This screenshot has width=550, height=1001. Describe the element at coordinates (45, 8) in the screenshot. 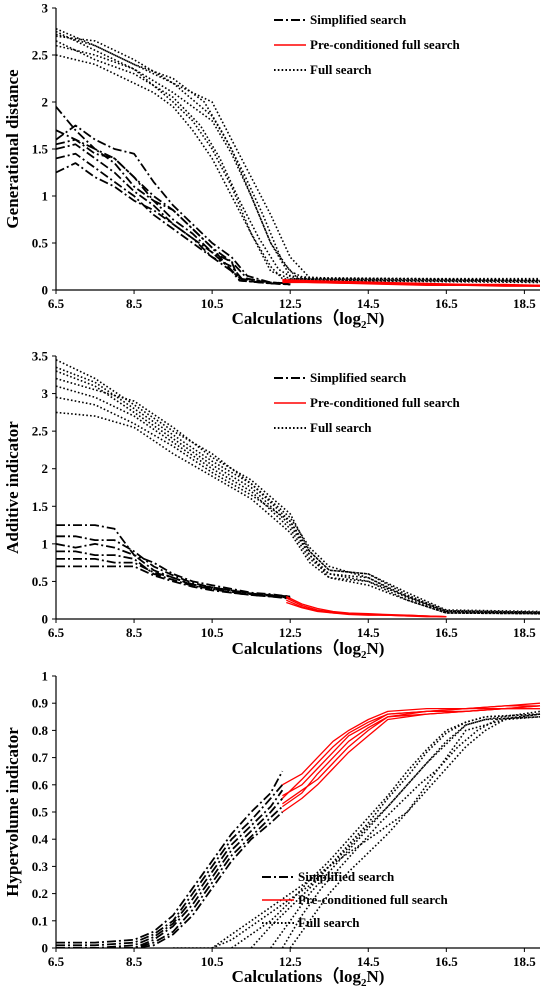

I see `y-tick-label: 3` at that location.